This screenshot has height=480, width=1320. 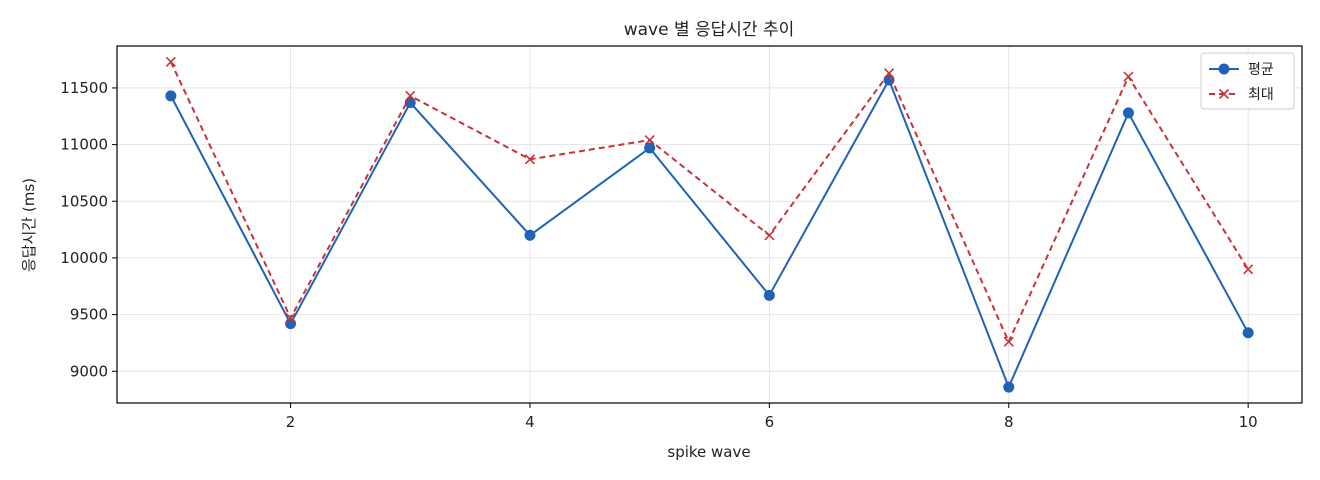 What do you see at coordinates (84, 88) in the screenshot?
I see `y-tick-label: 11500` at bounding box center [84, 88].